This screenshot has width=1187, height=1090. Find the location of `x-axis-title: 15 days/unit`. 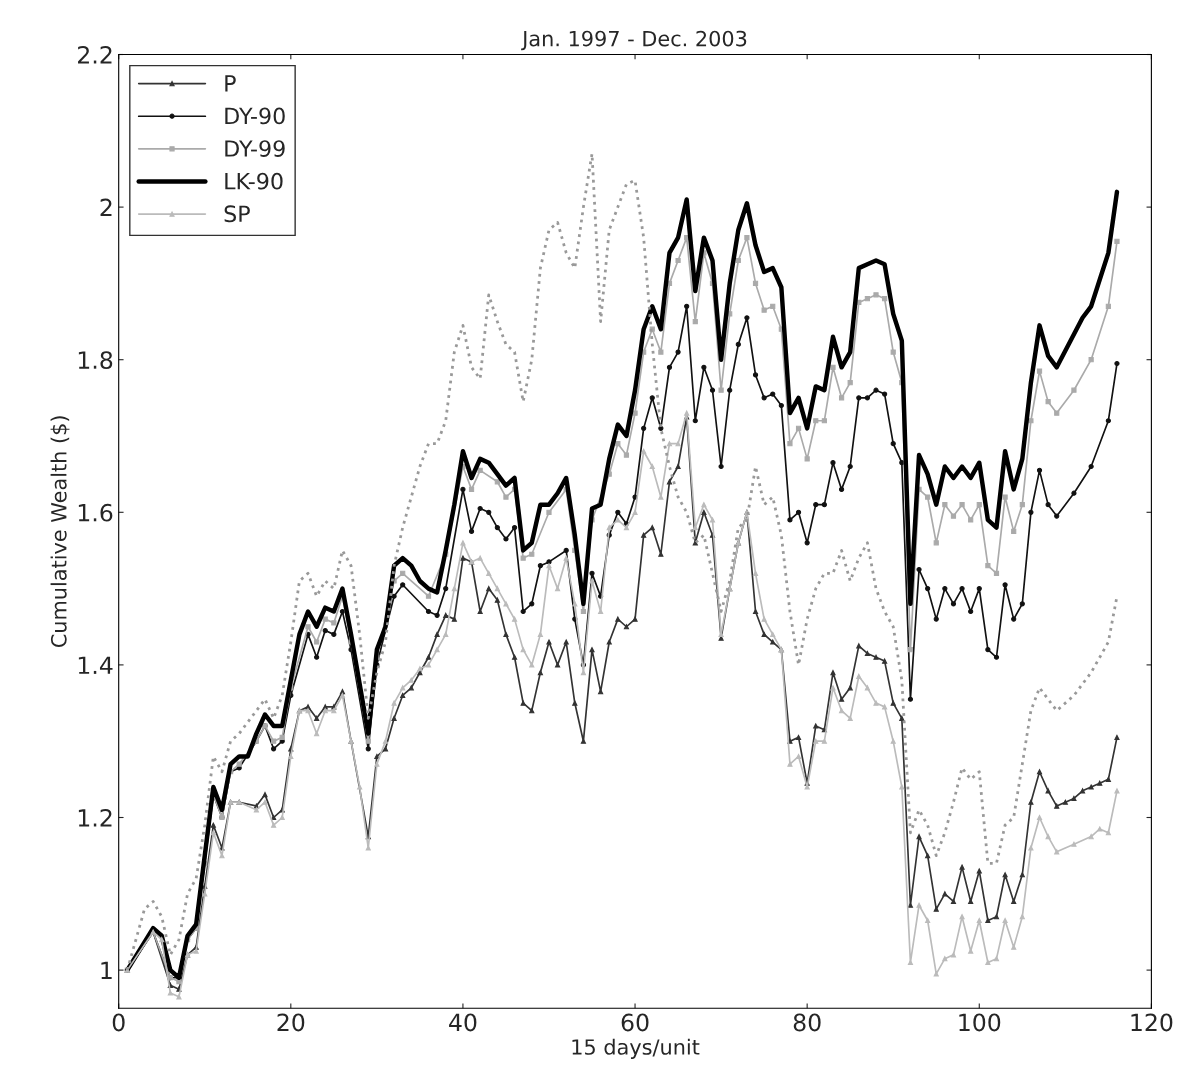

x-axis-title: 15 days/unit is located at coordinates (636, 1048).